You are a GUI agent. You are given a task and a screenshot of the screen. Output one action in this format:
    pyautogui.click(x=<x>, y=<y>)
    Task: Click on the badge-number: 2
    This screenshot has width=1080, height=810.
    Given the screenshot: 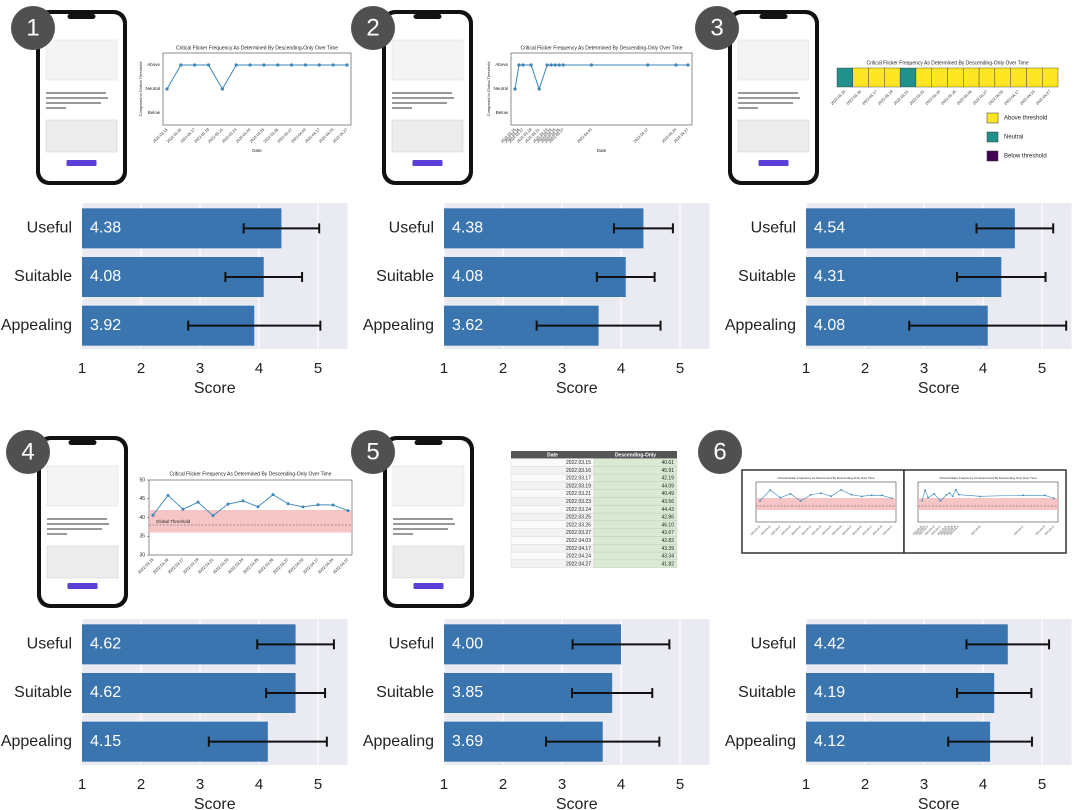 What is the action you would take?
    pyautogui.click(x=372, y=27)
    